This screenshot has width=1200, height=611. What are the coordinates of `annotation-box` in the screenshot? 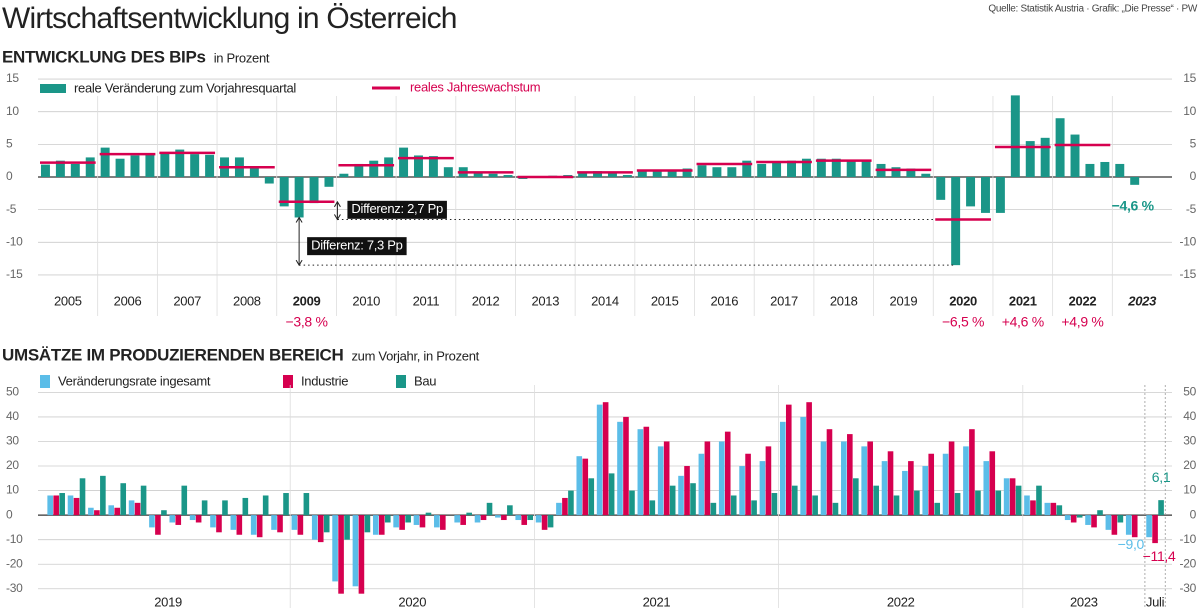 It's located at (357, 246).